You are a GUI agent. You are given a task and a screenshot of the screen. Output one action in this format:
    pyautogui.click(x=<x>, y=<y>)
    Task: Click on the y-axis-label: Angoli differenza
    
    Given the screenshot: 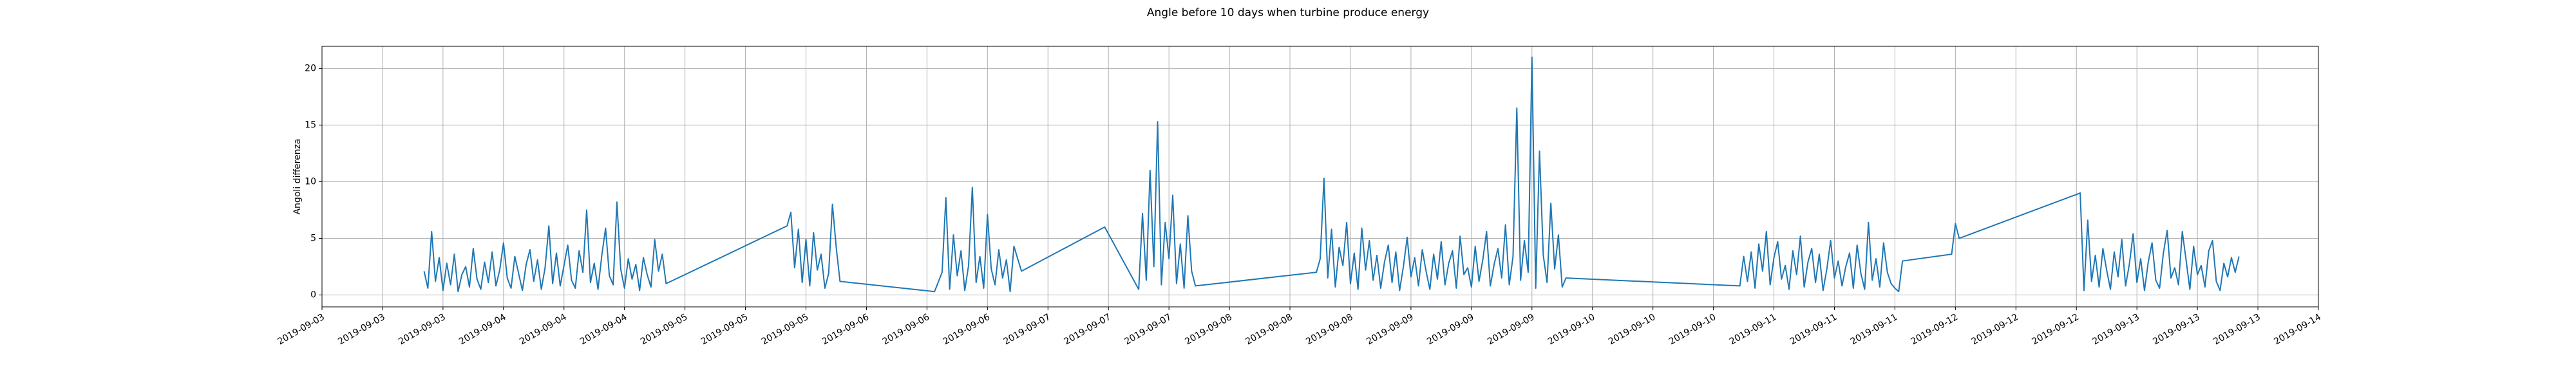 What is the action you would take?
    pyautogui.click(x=297, y=176)
    